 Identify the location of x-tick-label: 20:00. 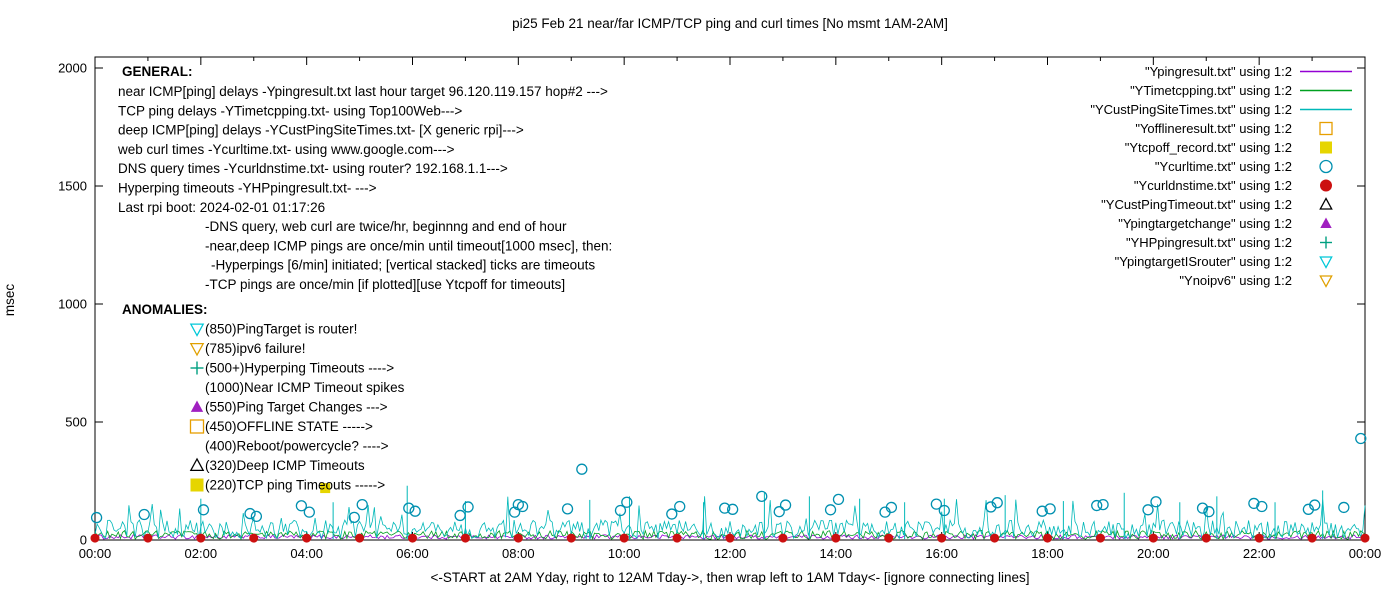
(1153, 553).